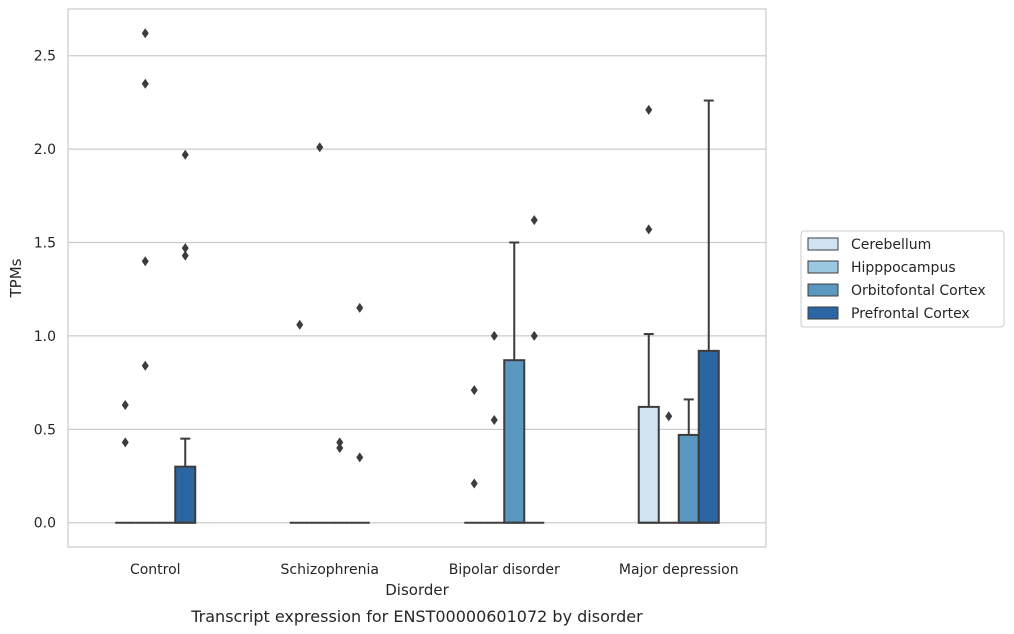  Describe the element at coordinates (679, 570) in the screenshot. I see `x-tick-label: Major depression` at that location.